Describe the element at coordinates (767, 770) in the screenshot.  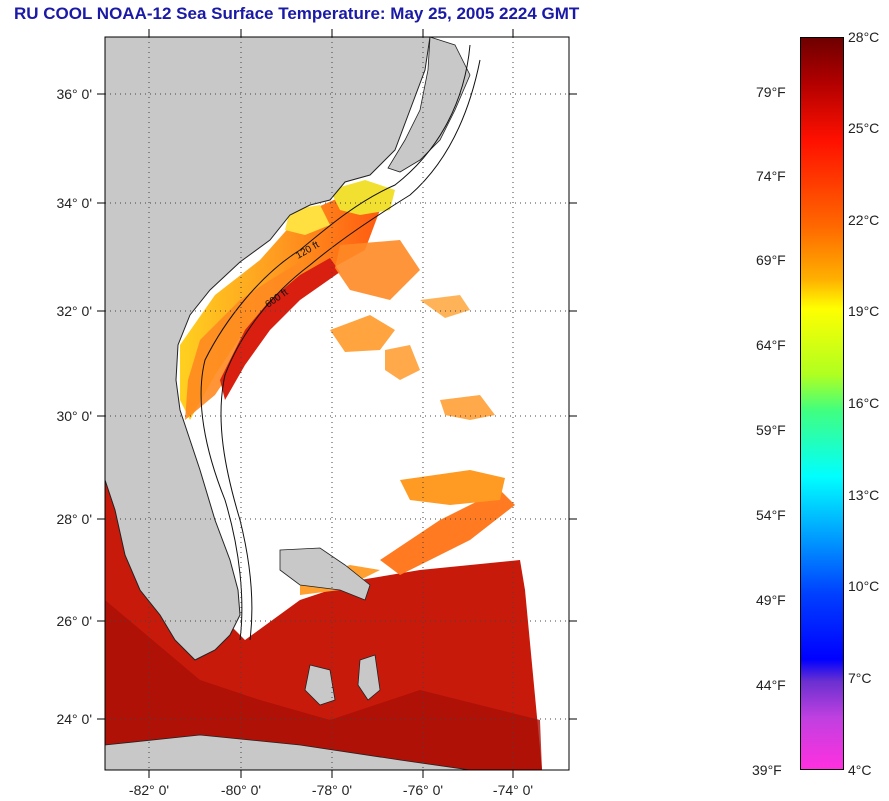
I see `cbar-f-39: 39°F` at that location.